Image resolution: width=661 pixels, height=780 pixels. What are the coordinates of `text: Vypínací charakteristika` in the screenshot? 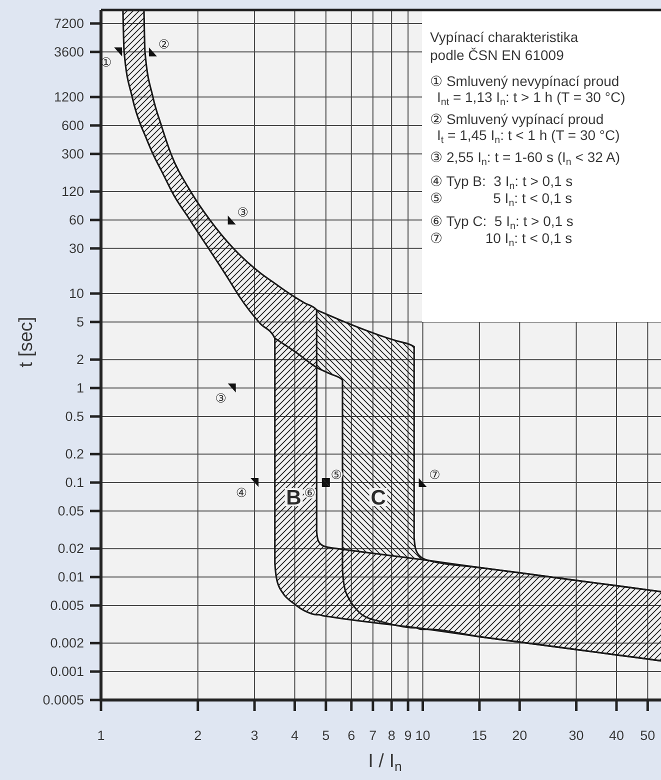 It's located at (504, 37).